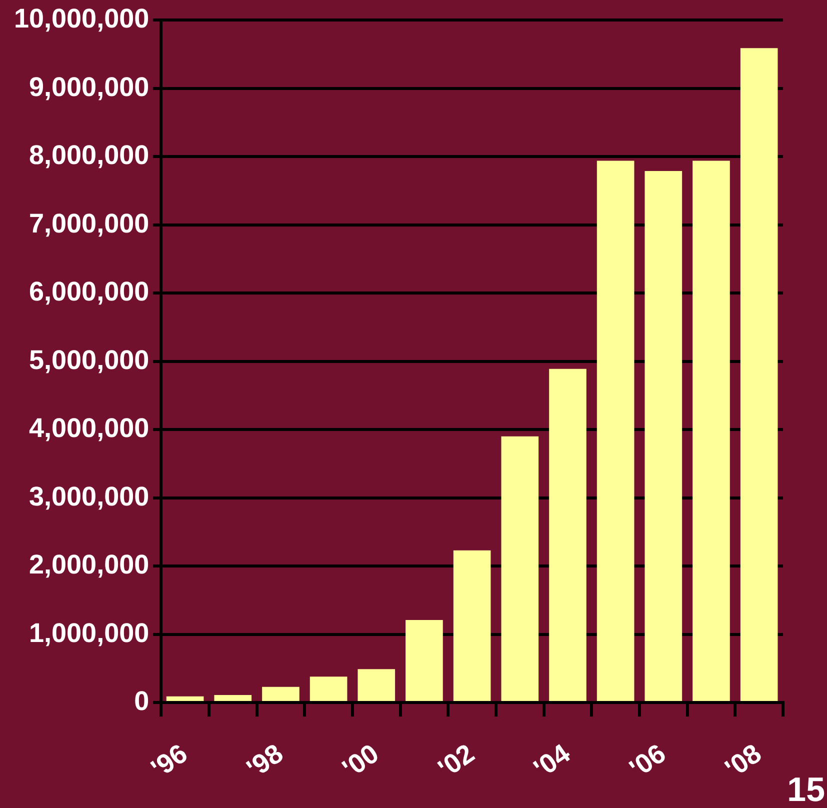 The width and height of the screenshot is (827, 808). I want to click on x-tick-label: '00, so click(360, 761).